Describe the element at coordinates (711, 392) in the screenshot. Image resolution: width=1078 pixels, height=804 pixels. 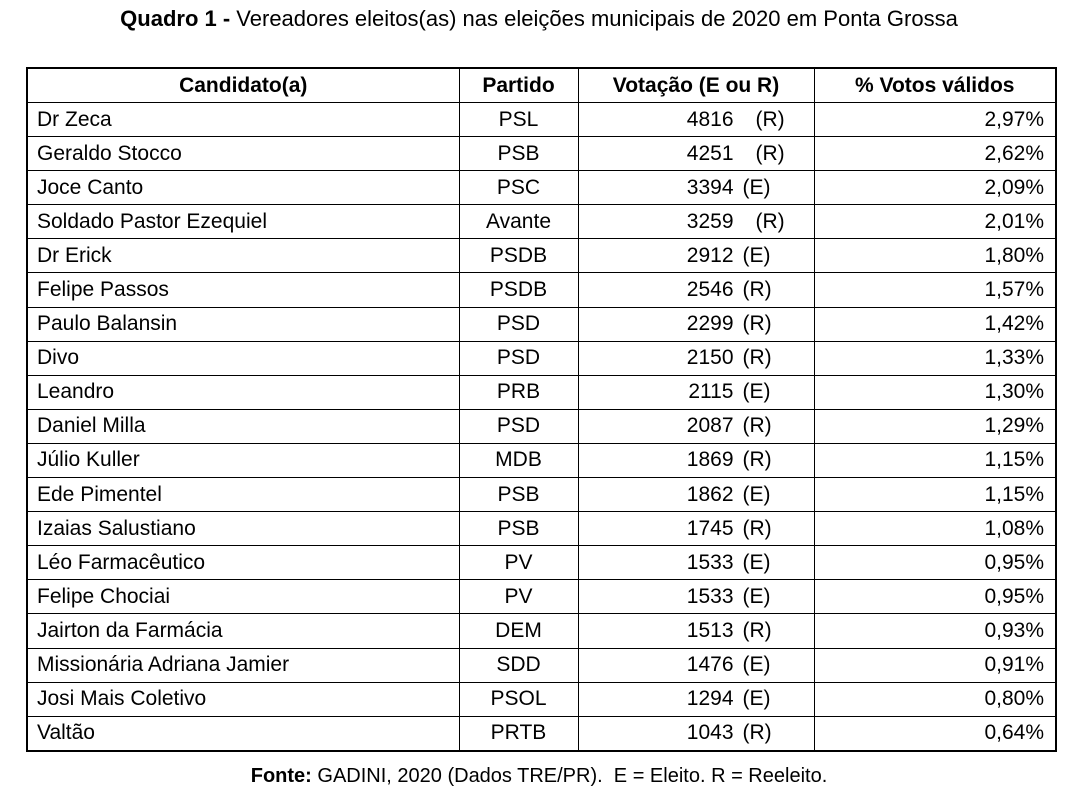
I see `vote-count: 2115` at that location.